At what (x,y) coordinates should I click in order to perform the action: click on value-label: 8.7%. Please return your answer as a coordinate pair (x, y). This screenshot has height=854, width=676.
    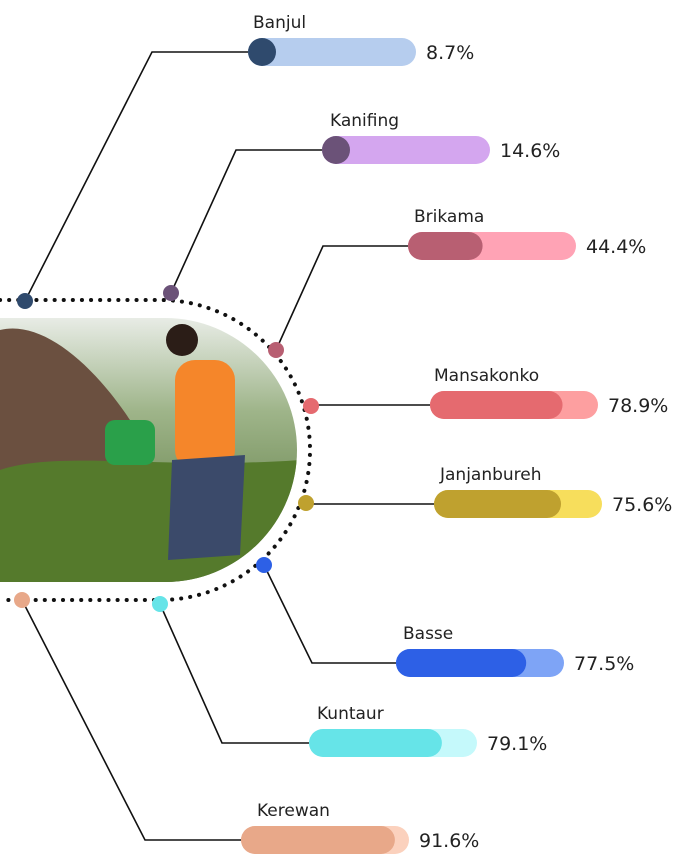
    Looking at the image, I should click on (450, 53).